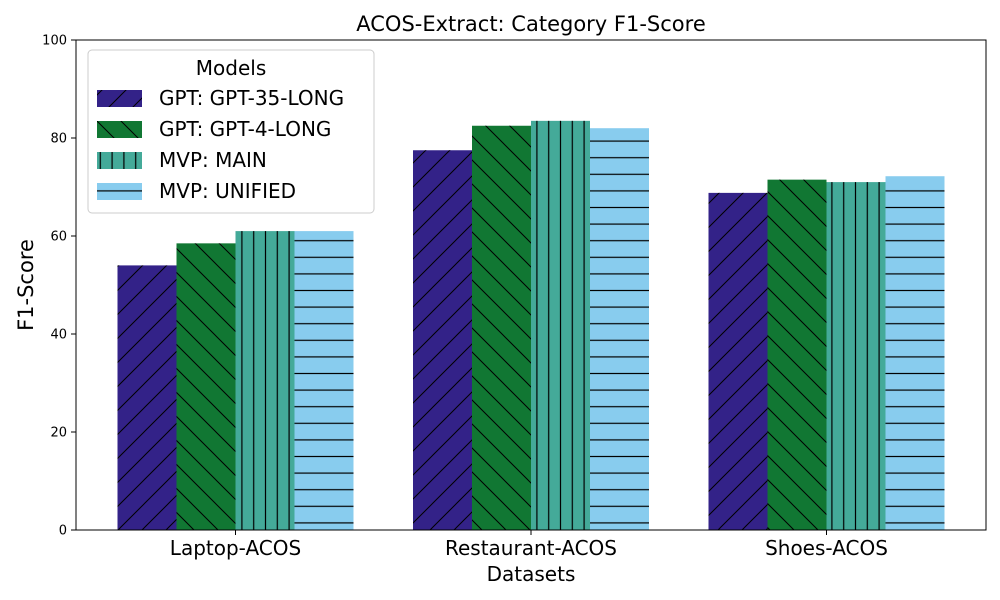 The width and height of the screenshot is (1000, 600). I want to click on legend-label: GPT: GPT-4-LONG, so click(245, 129).